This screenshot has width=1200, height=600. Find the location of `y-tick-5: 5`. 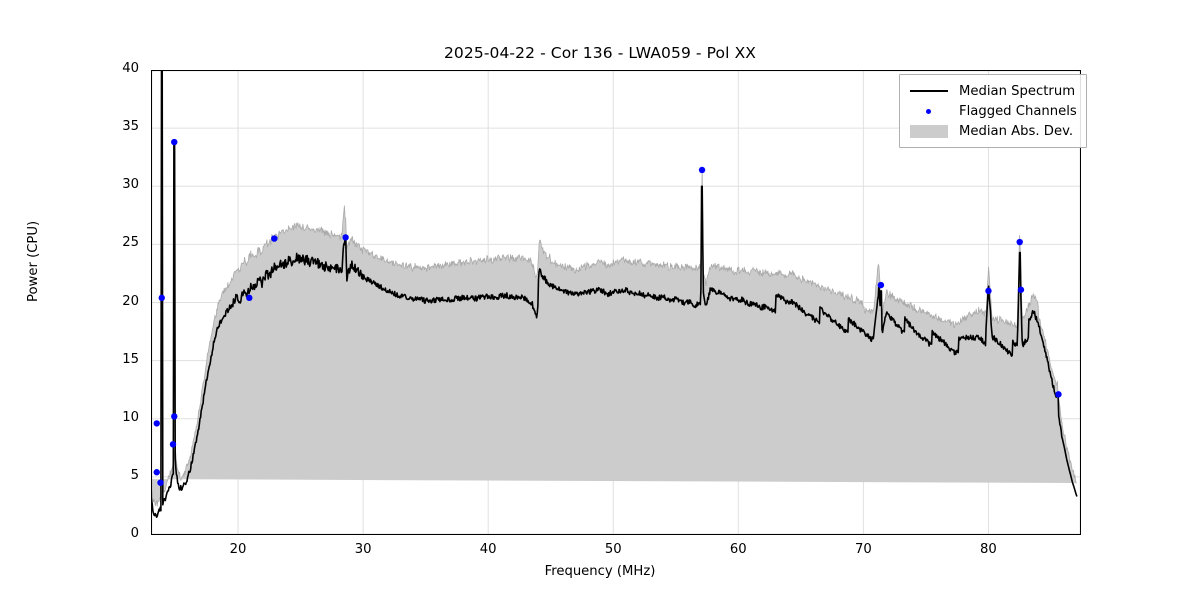

y-tick-5: 5 is located at coordinates (134, 475).